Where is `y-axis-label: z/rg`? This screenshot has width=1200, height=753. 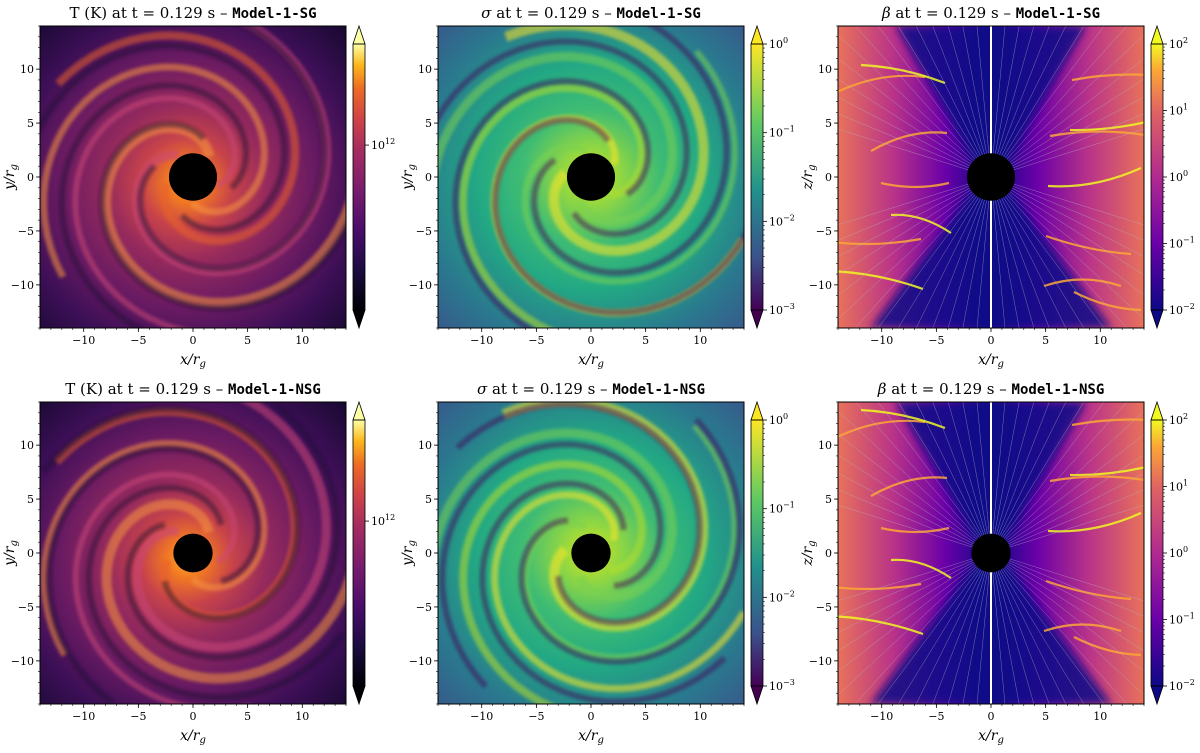
y-axis-label: z/rg is located at coordinates (809, 177).